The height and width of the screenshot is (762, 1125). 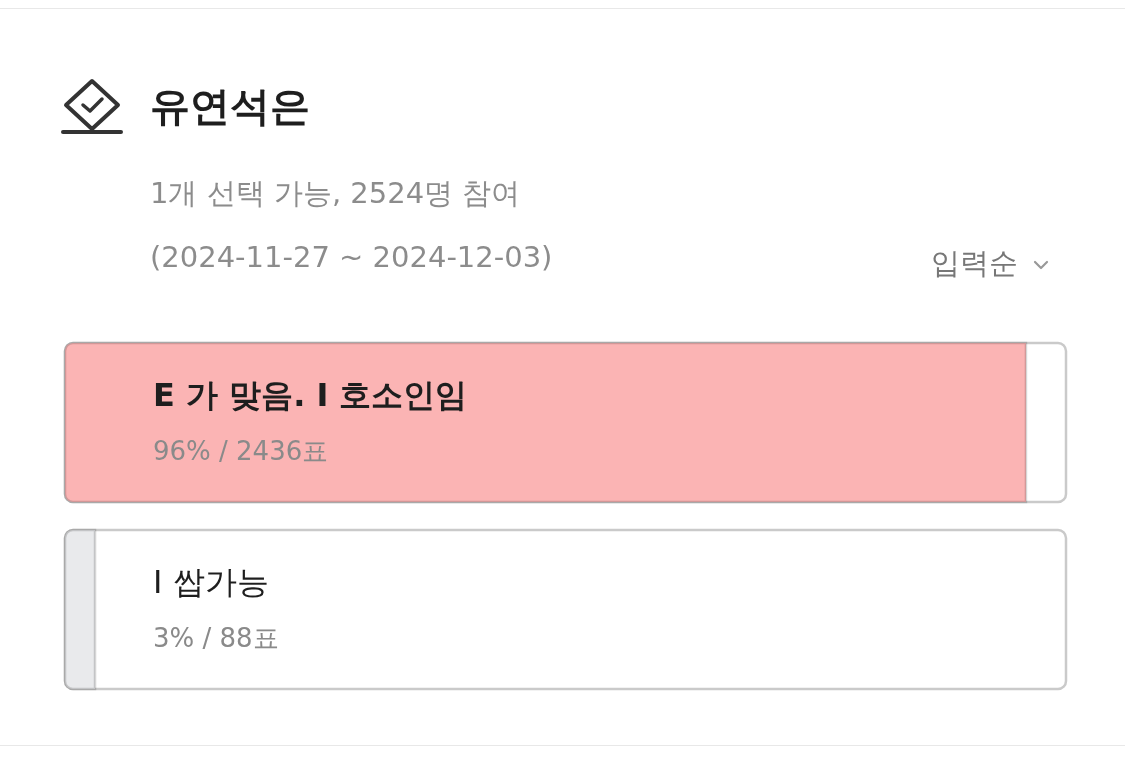 I want to click on y-tick-label: E 가 맞음. I 호소인임, so click(x=310, y=395).